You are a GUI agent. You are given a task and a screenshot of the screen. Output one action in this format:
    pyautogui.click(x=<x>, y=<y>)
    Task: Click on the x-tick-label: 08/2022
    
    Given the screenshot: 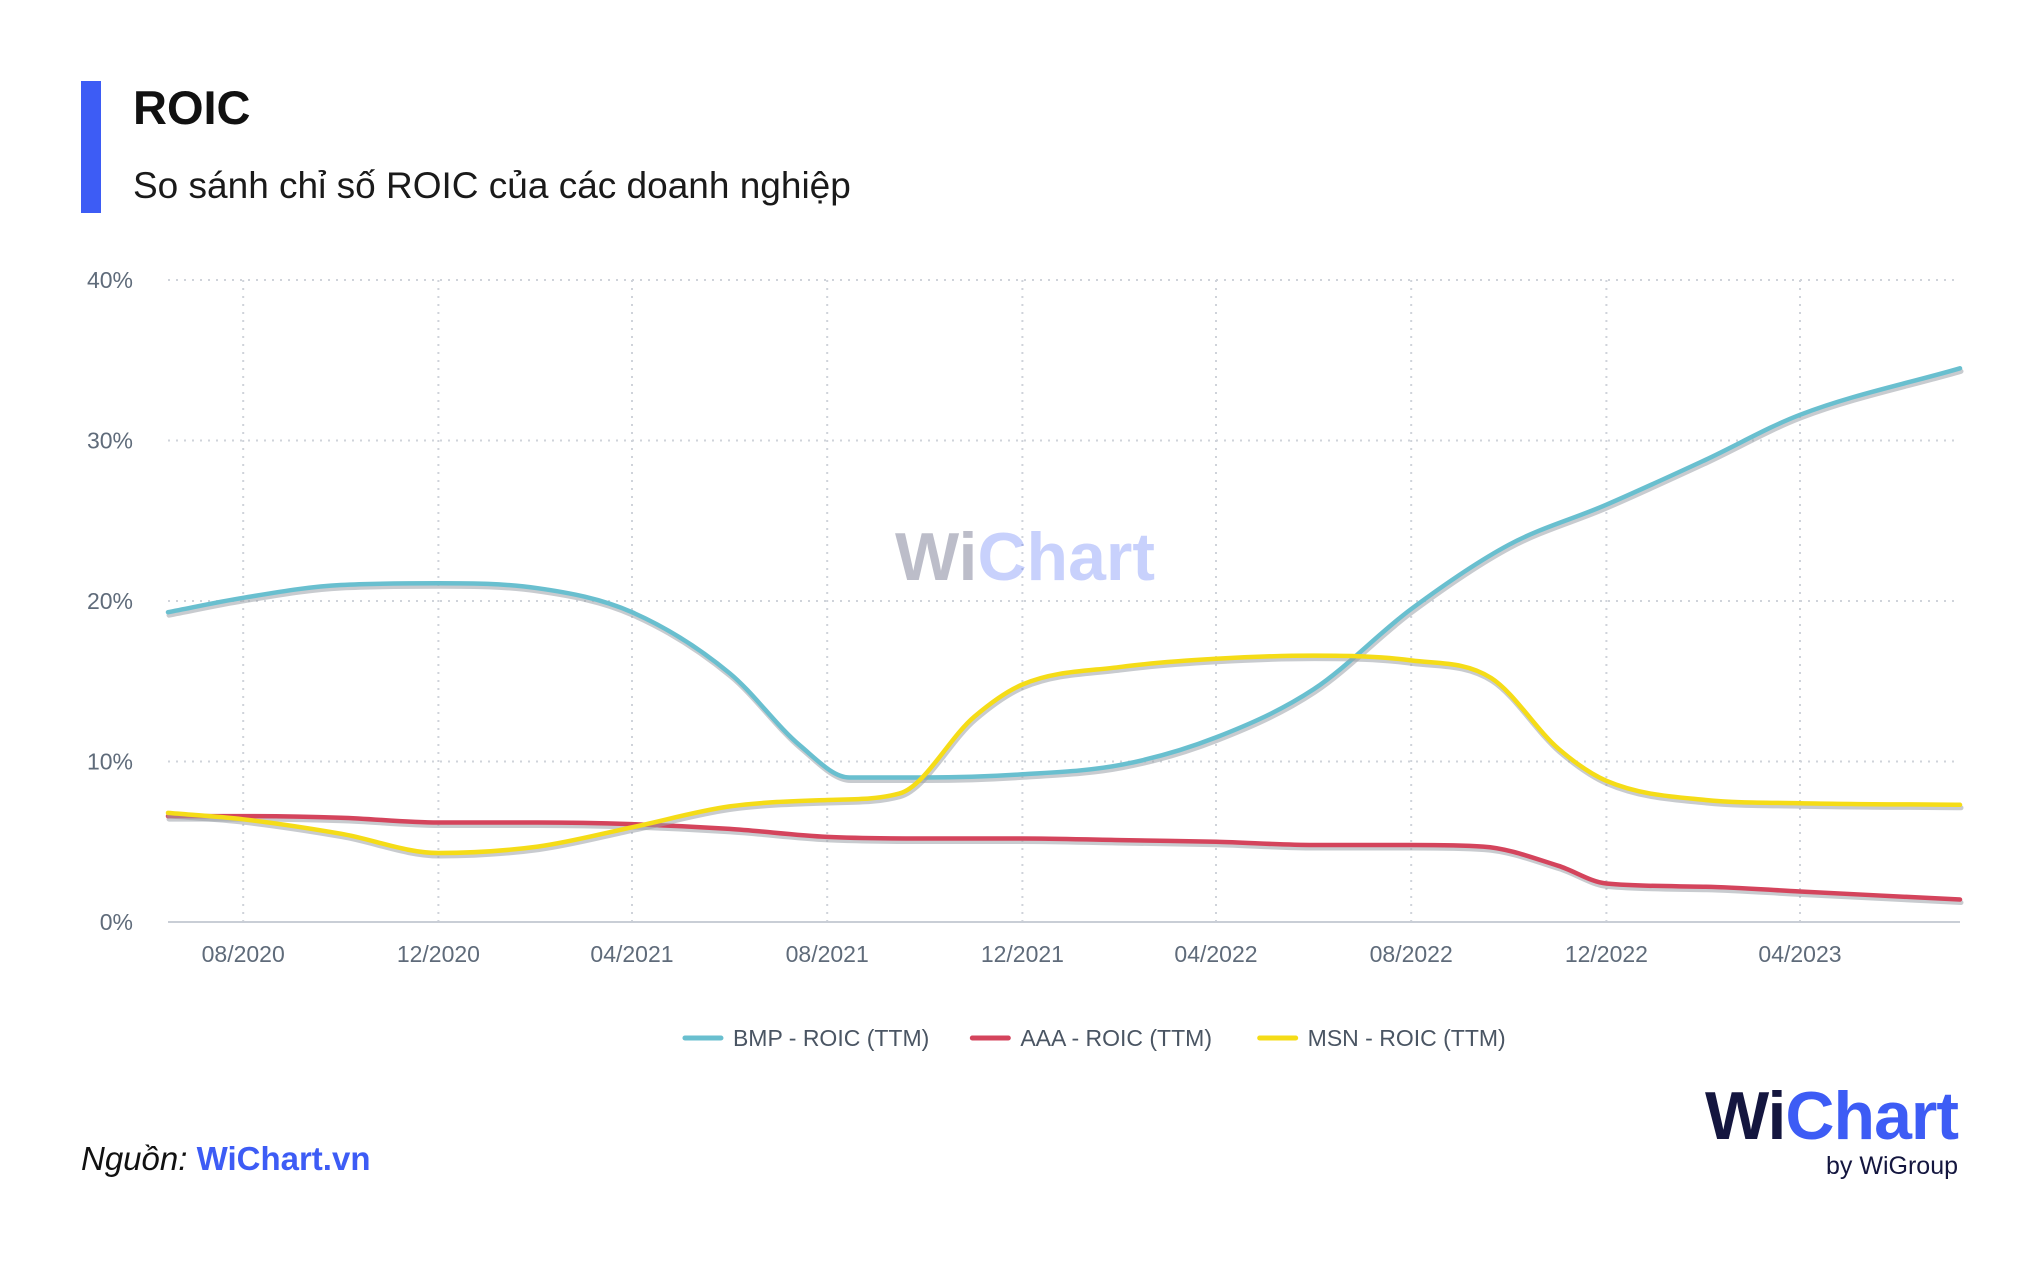 What is the action you would take?
    pyautogui.click(x=1411, y=954)
    